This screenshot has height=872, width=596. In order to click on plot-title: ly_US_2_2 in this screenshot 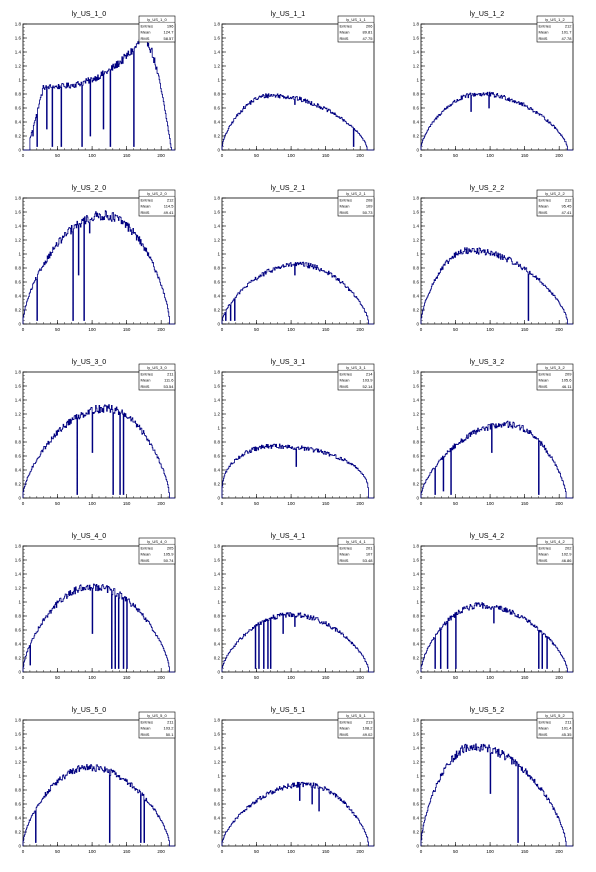, I will do `click(487, 188)`.